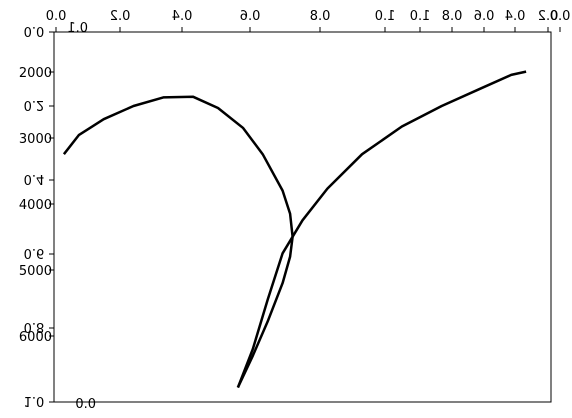 This screenshot has height=418, width=572. Describe the element at coordinates (36, 215) in the screenshot. I see `left-axis-ticks: 0.0 0.2 0.4 0.6 0.8 1.0 2000 3000 4000 5000 6000` at that location.